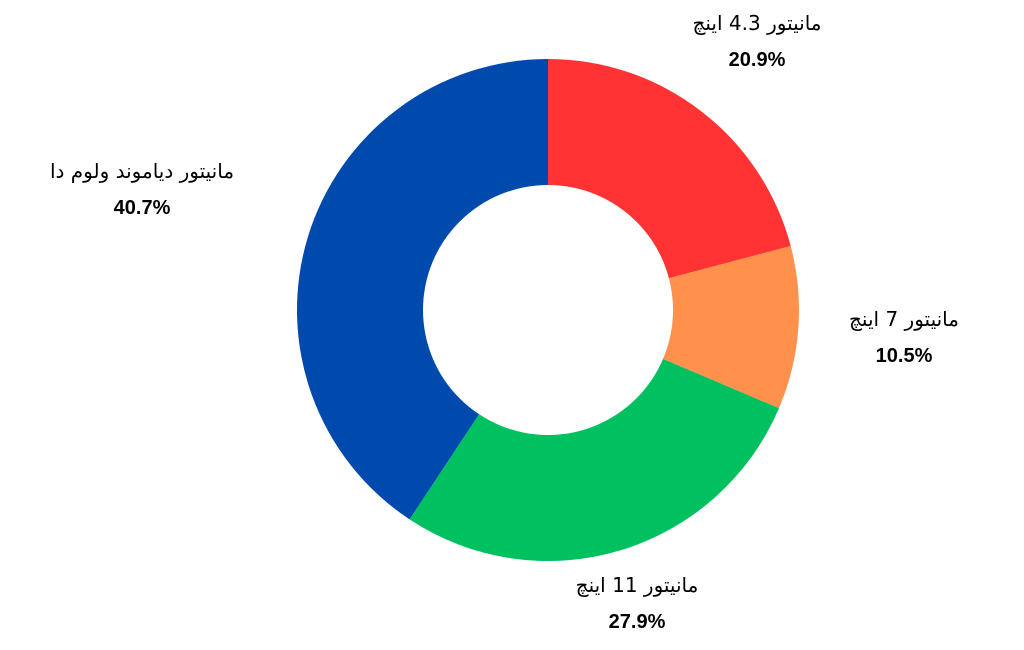  Describe the element at coordinates (904, 319) in the screenshot. I see `slice-label-2: مانیتور 7 اینچ` at that location.